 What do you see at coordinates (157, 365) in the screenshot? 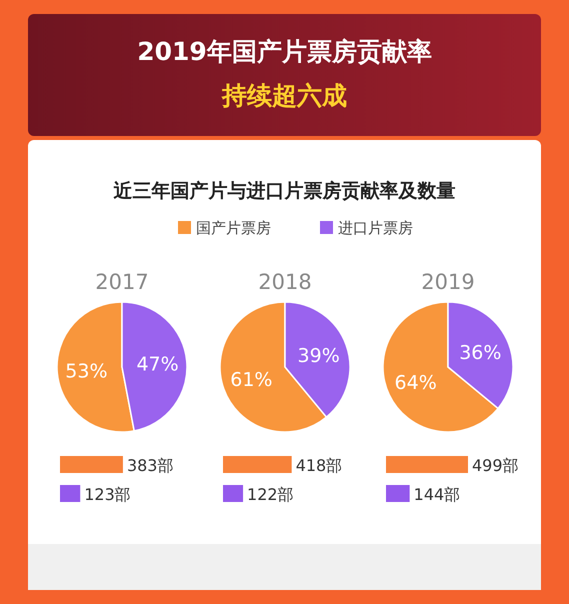
I see `data-label: 47%` at bounding box center [157, 365].